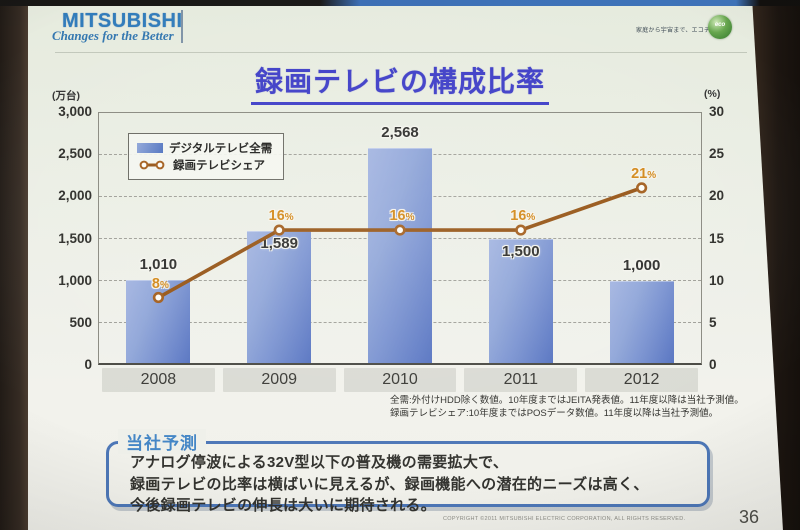 The height and width of the screenshot is (530, 800). Describe the element at coordinates (279, 243) in the screenshot. I see `bar-value-label: 1,589` at that location.